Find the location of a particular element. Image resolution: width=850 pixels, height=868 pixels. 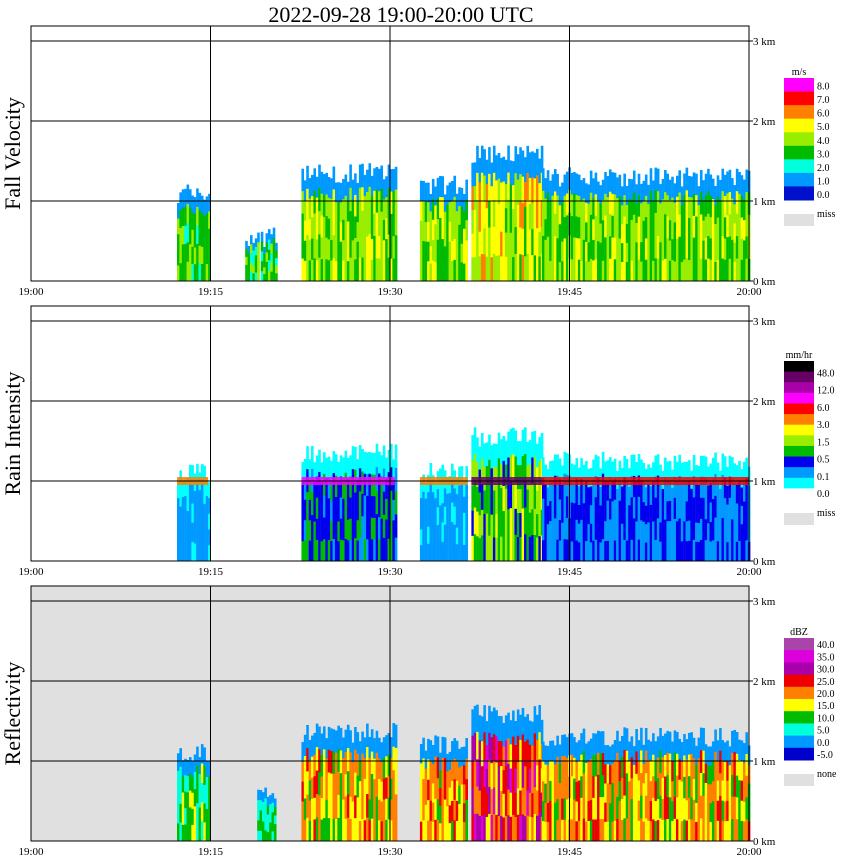

x-tick-label: 19:15 is located at coordinates (211, 852).